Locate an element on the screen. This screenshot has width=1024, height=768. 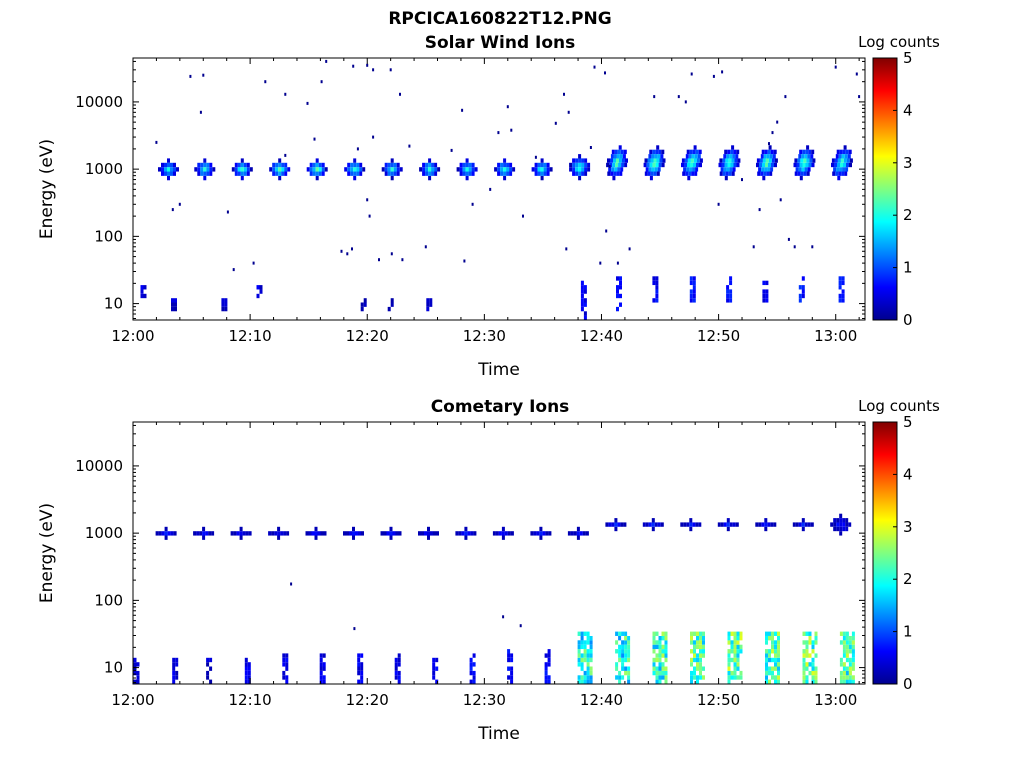
colorbar-ticks: 0 1 2 3 4 5 is located at coordinates (903, 553).